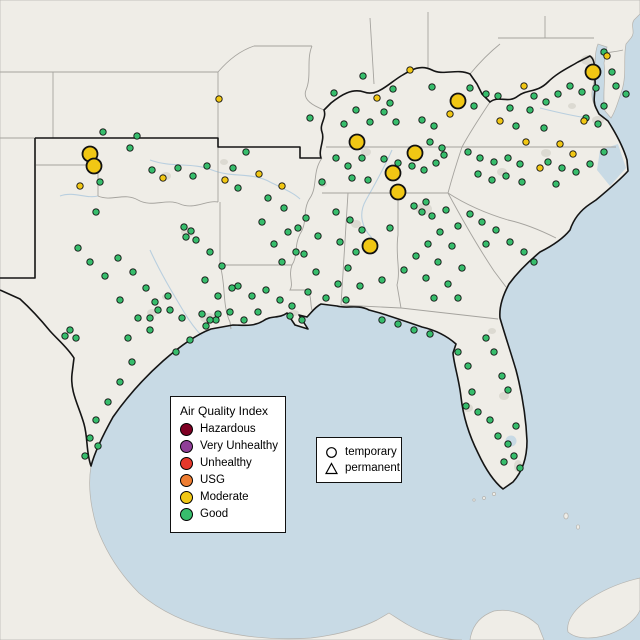 The image size is (640, 640). Describe the element at coordinates (186, 480) in the screenshot. I see `usg-swatch` at that location.